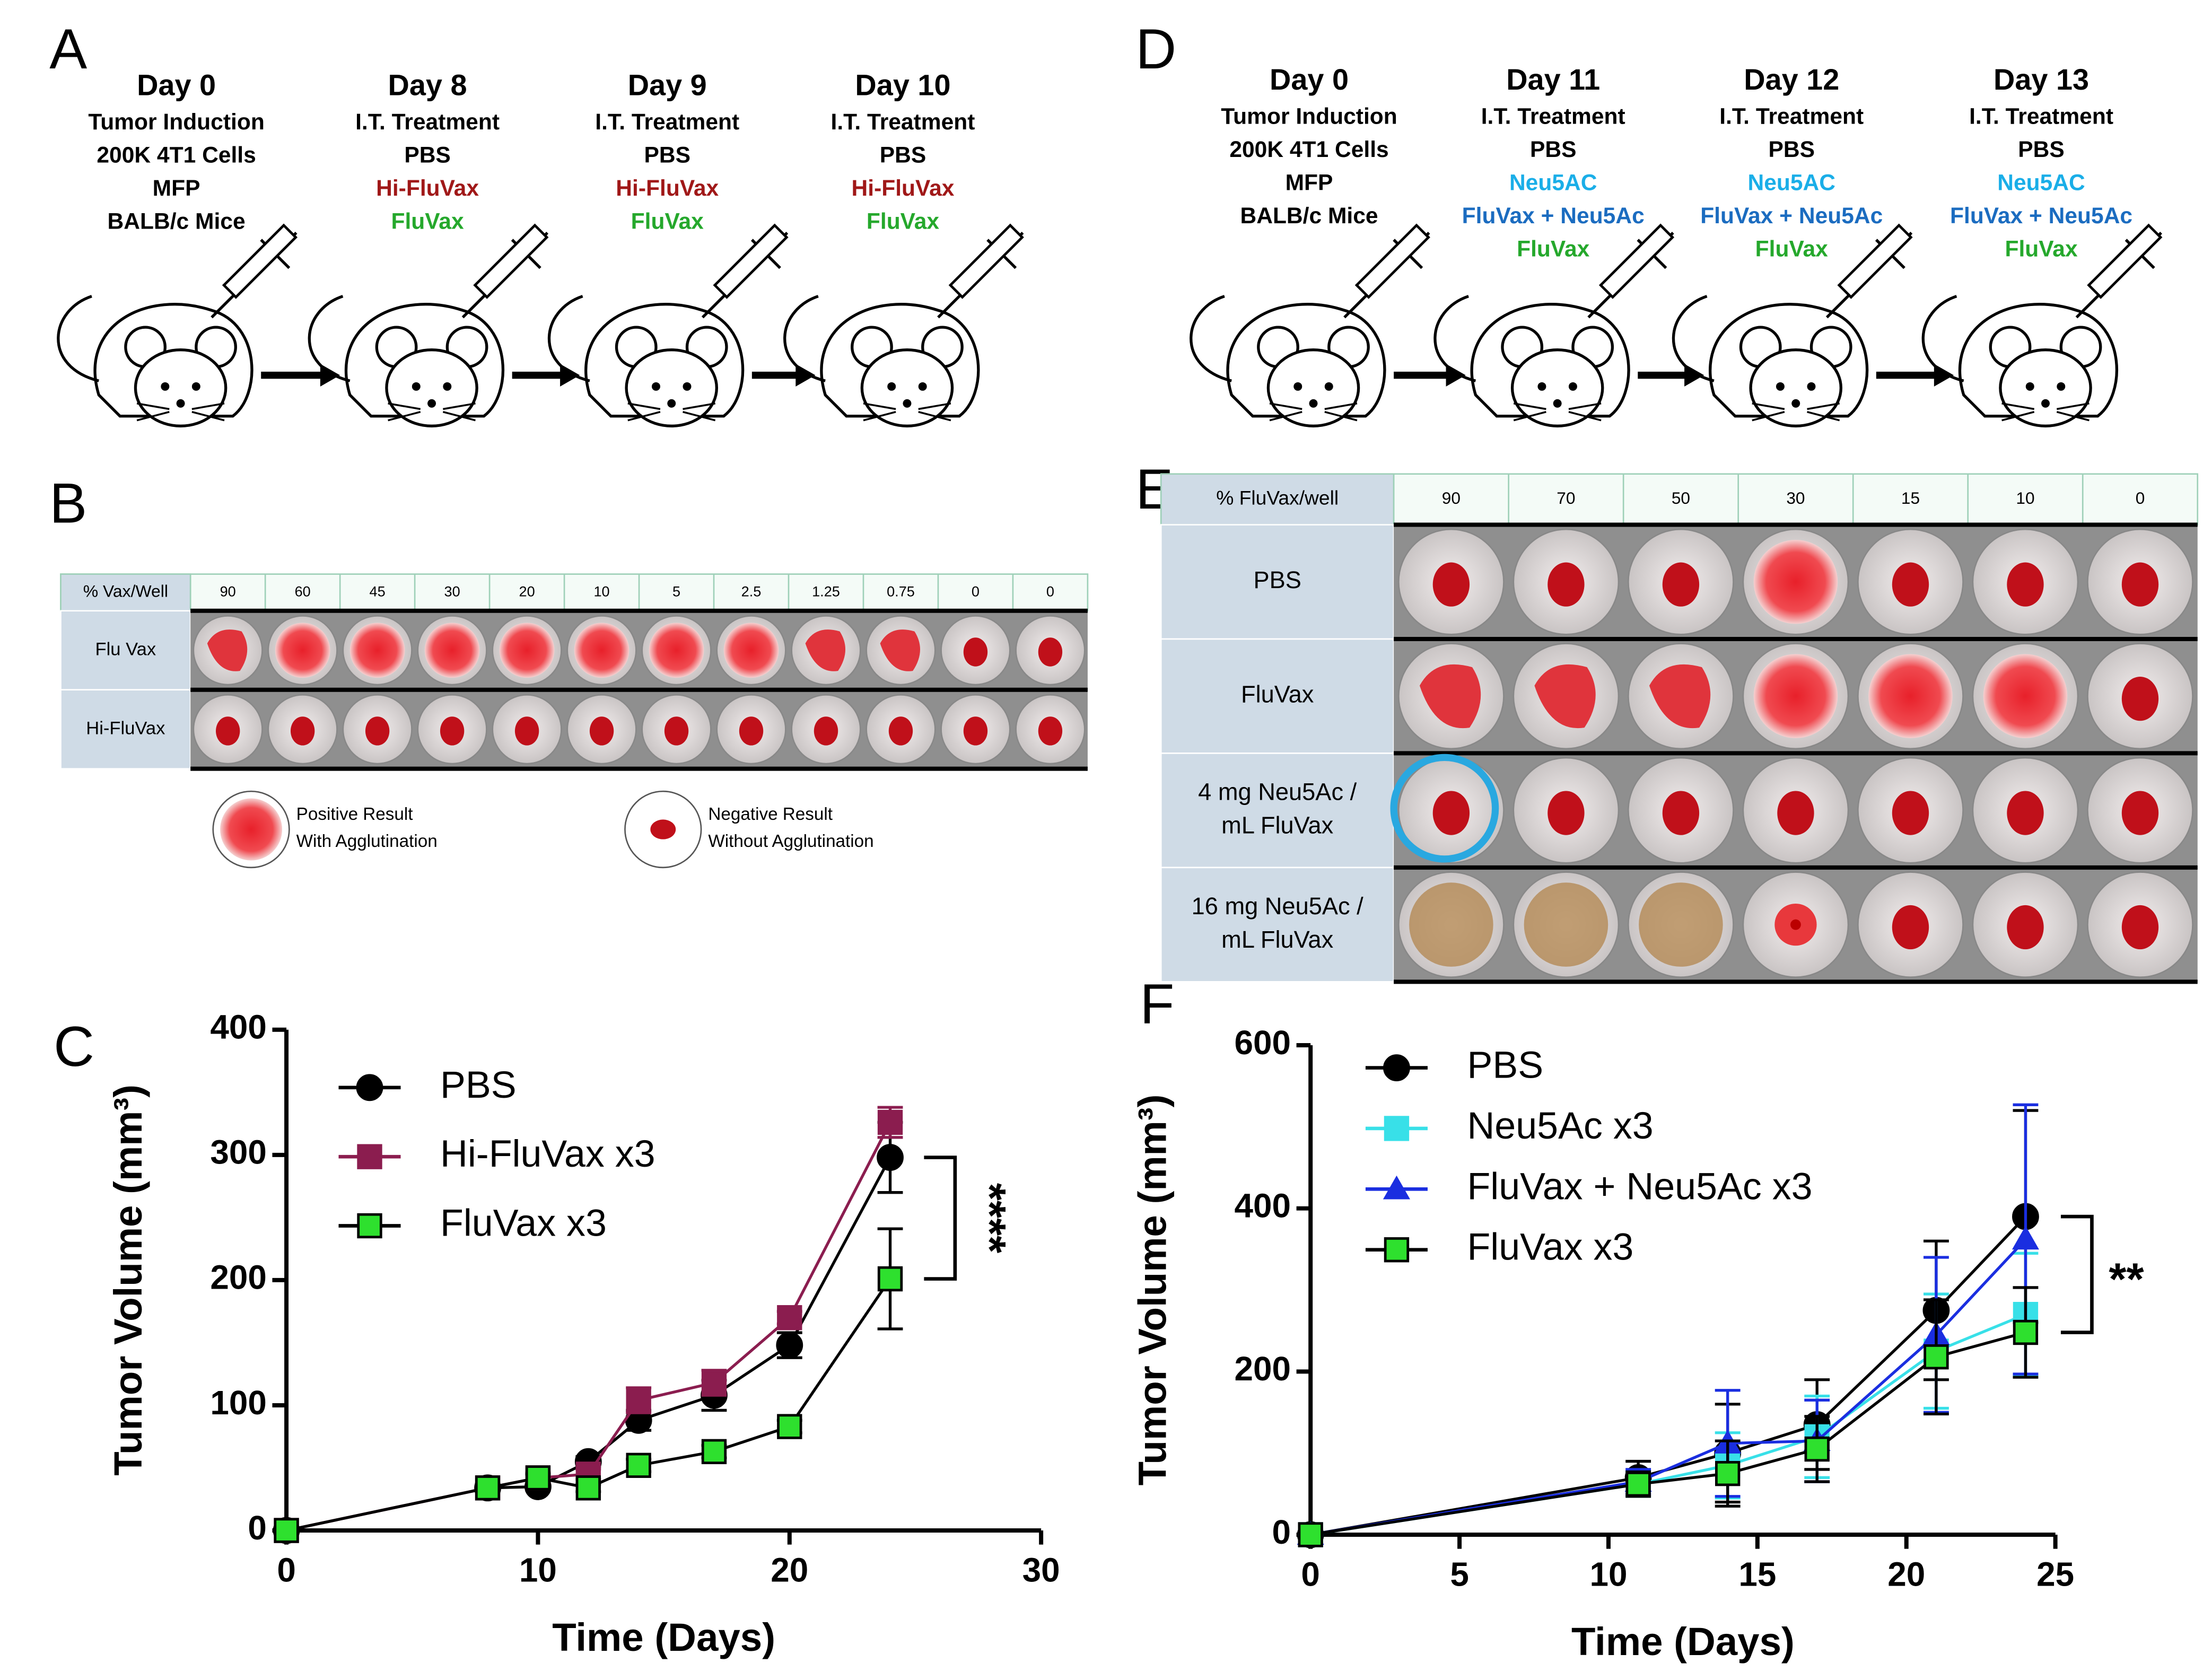 Image resolution: width=2212 pixels, height=1680 pixels. What do you see at coordinates (228, 591) in the screenshot?
I see `column-label: 90` at bounding box center [228, 591].